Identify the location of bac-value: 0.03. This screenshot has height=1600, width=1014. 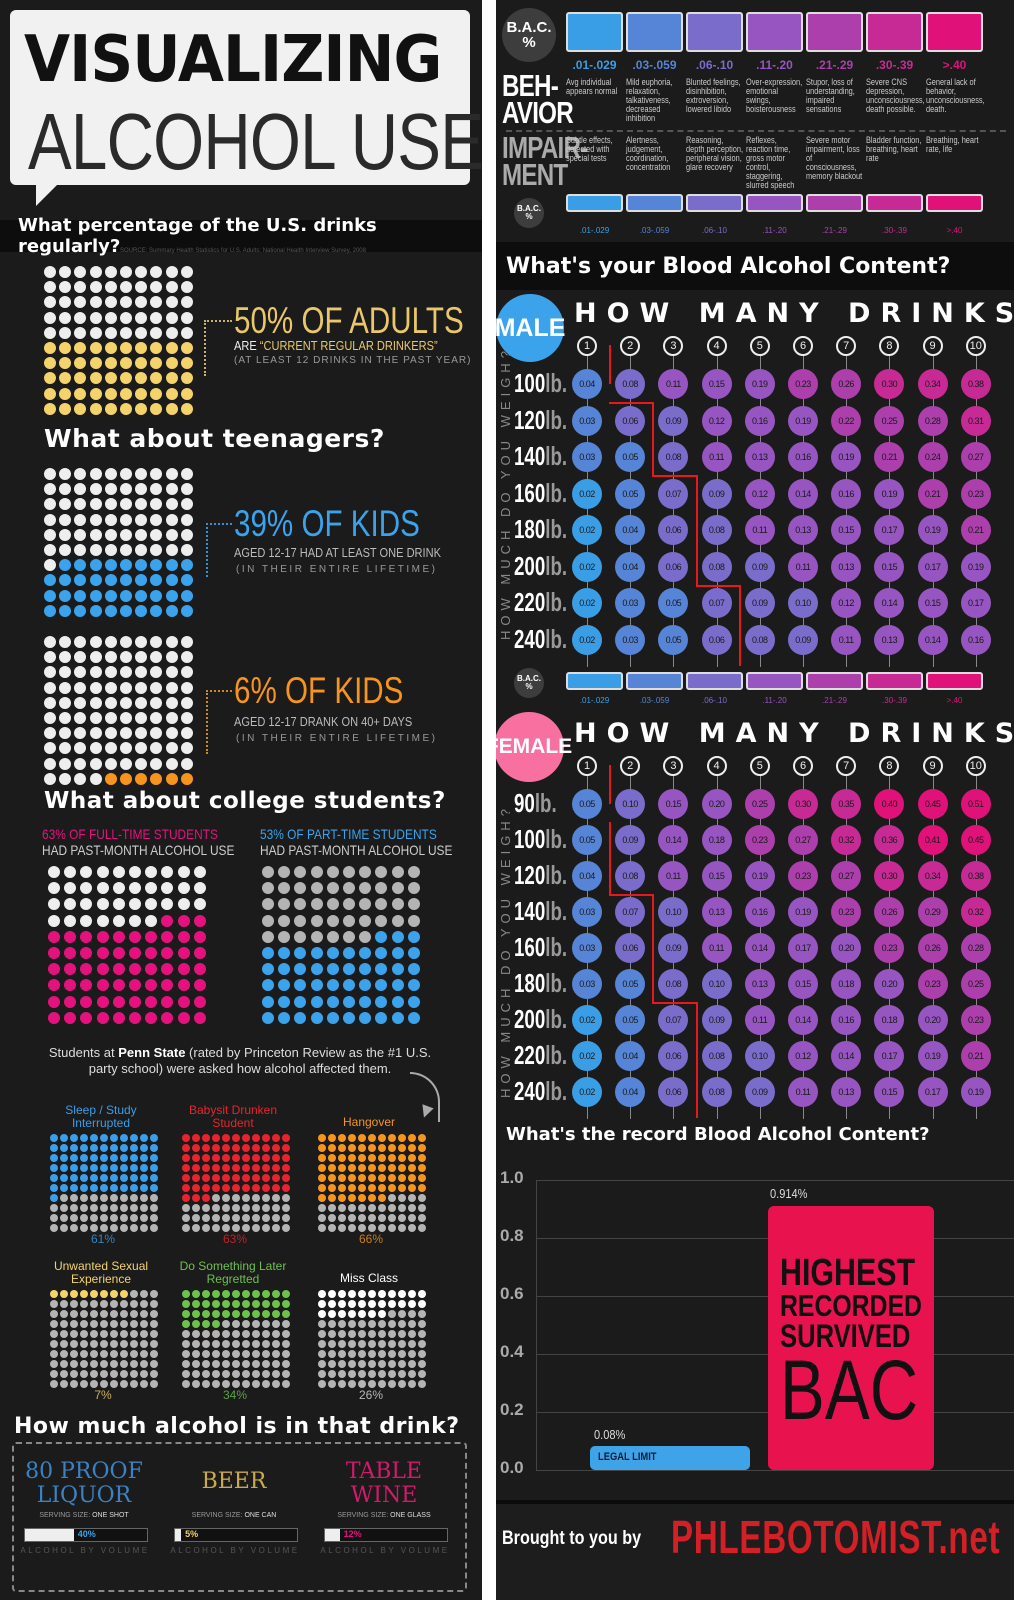
(630, 603).